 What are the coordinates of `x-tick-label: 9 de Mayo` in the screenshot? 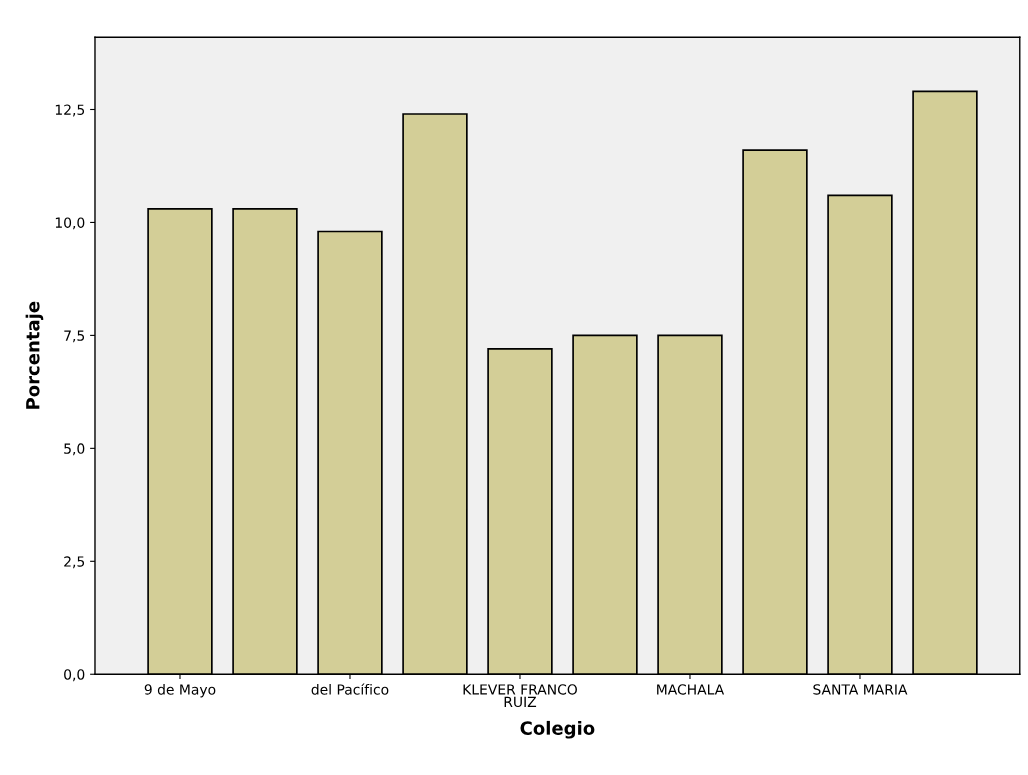 It's located at (180, 690).